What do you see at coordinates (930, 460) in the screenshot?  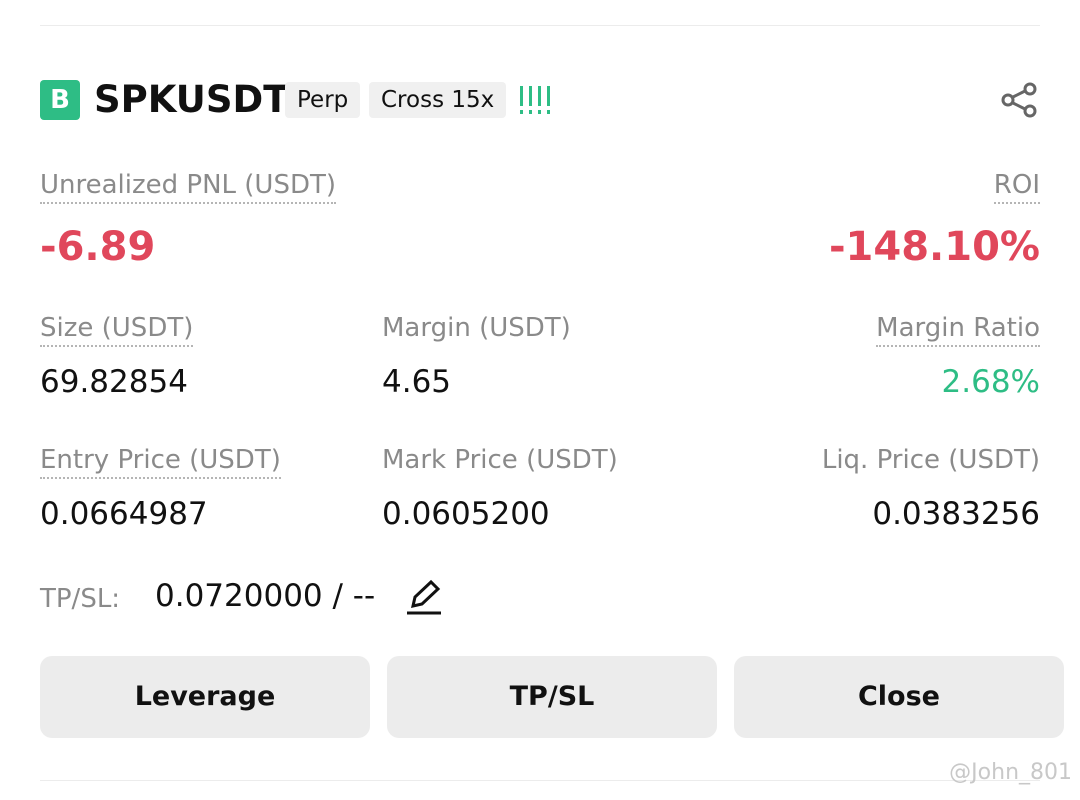 I see `stat-label: Liq. Price (USDT)` at bounding box center [930, 460].